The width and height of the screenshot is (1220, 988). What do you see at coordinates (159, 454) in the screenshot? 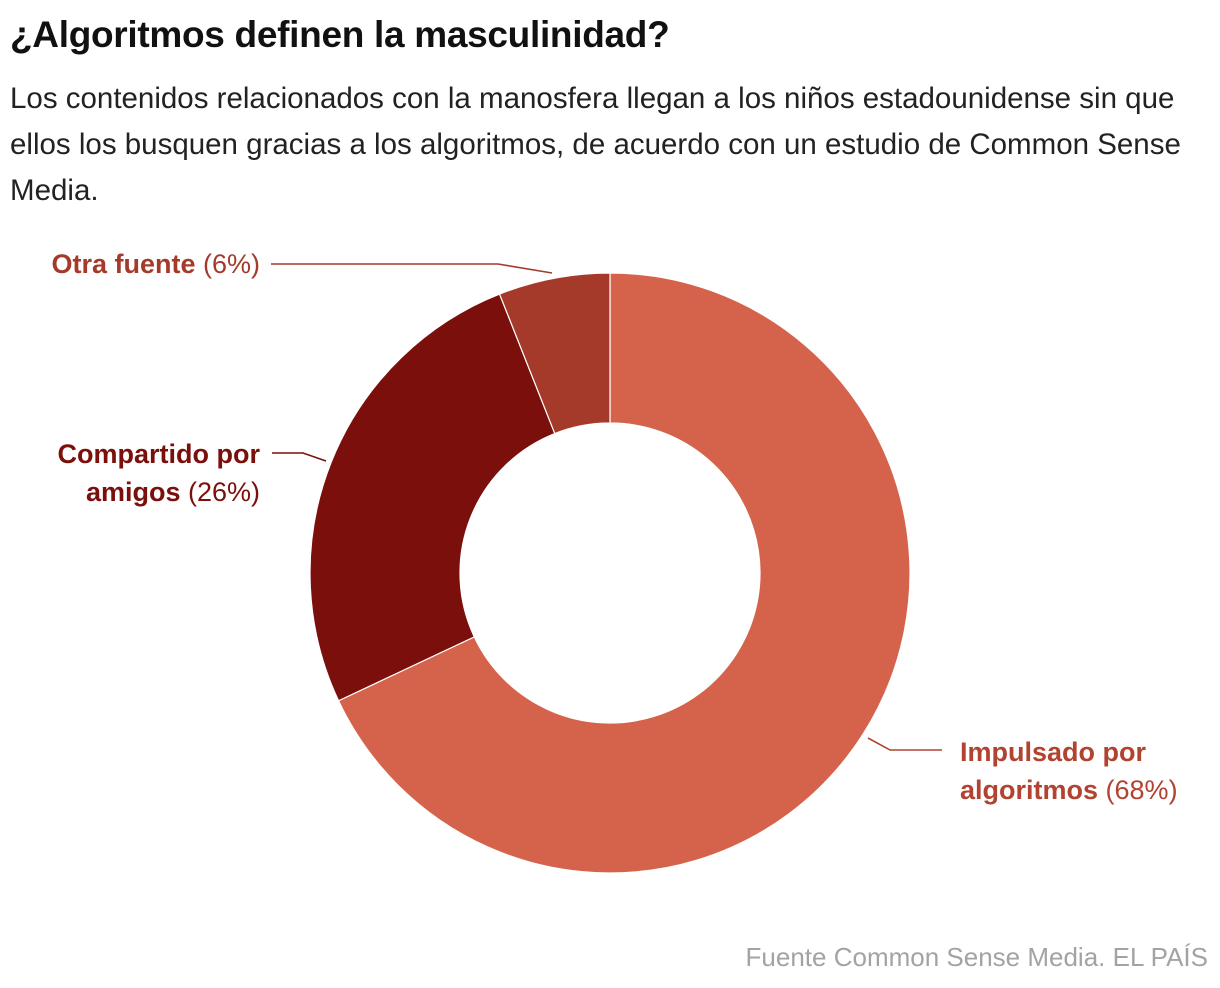
I see `slice-label-text: Compartido por` at bounding box center [159, 454].